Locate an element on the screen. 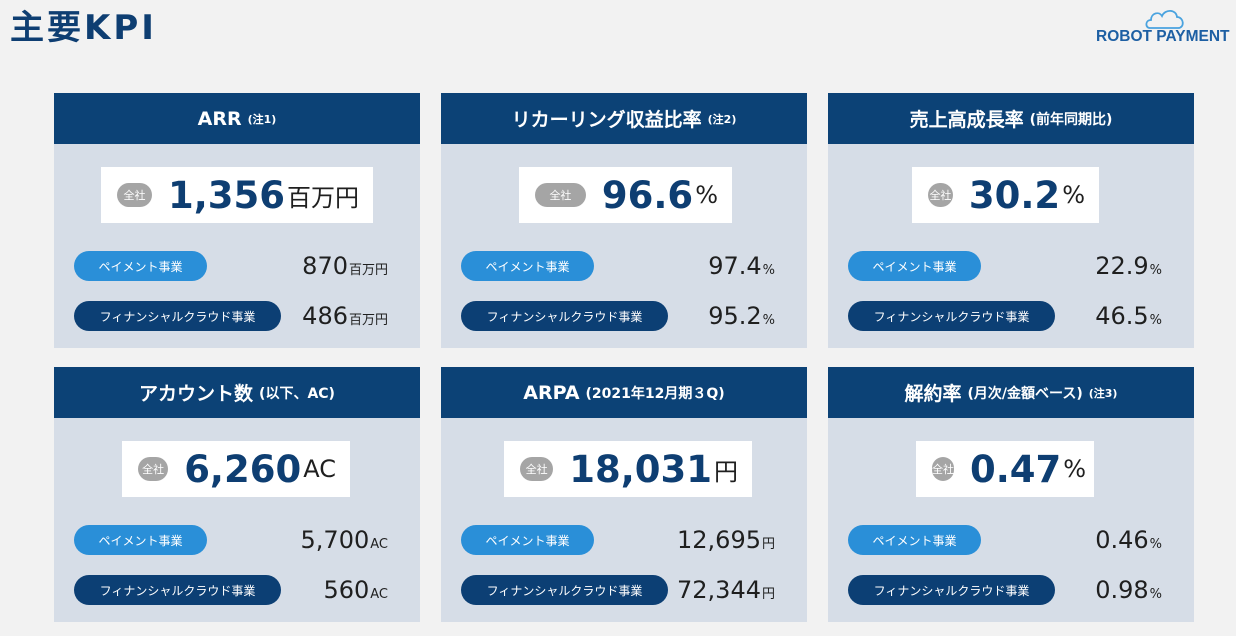 Image resolution: width=1236 pixels, height=636 pixels. total-unit: 円 is located at coordinates (726, 471).